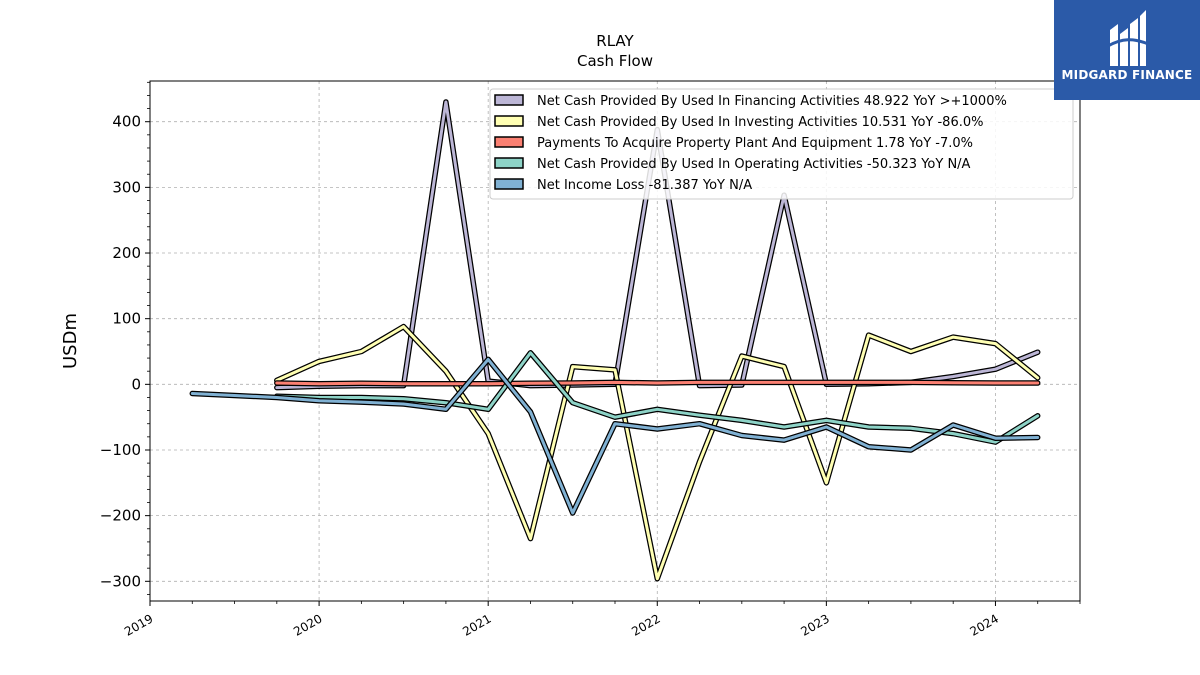  Describe the element at coordinates (120, 516) in the screenshot. I see `y-tick-label: −200` at that location.